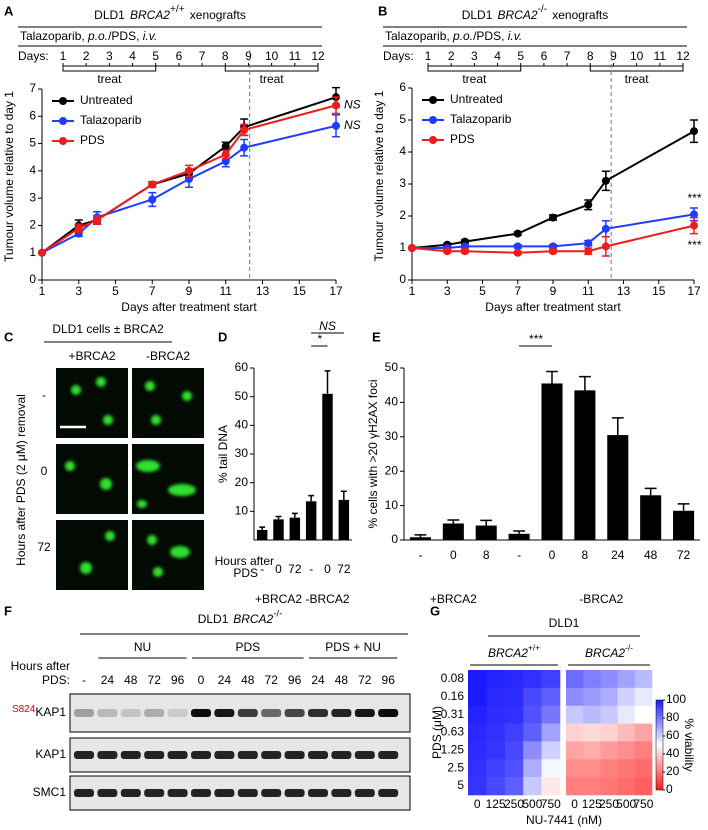  Describe the element at coordinates (318, 56) in the screenshot. I see `day-label: 12` at that location.